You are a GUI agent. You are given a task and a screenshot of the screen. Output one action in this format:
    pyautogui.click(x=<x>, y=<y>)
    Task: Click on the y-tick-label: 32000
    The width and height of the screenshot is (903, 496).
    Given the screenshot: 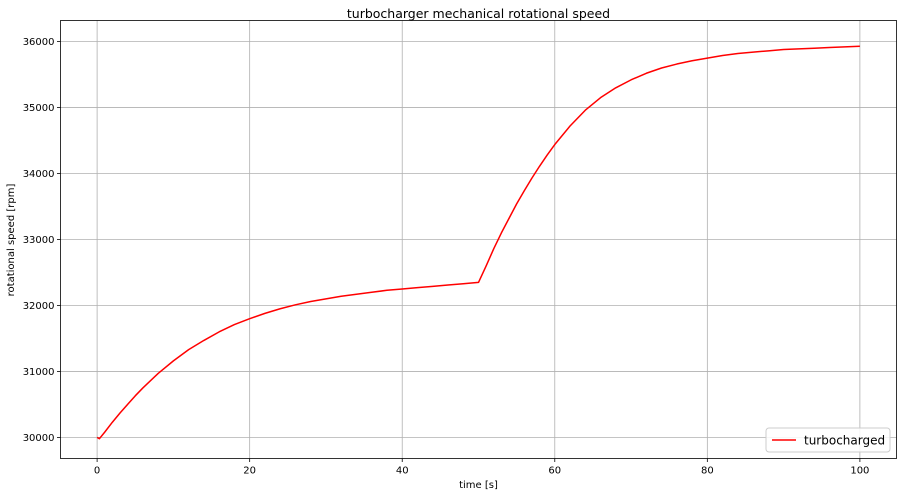 What is the action you would take?
    pyautogui.click(x=39, y=306)
    